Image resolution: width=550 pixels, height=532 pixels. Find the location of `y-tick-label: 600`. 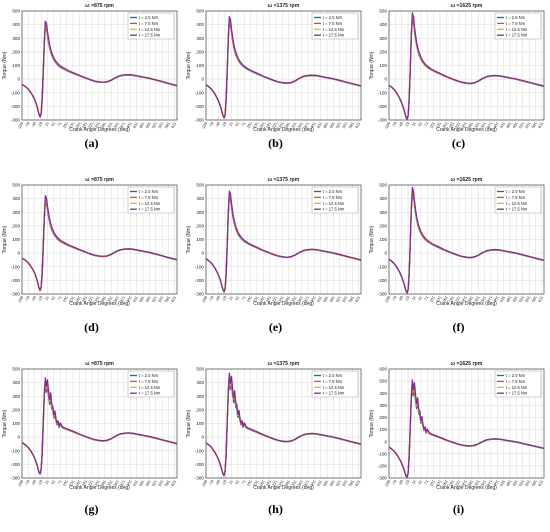

y-tick-label: 600 is located at coordinates (383, 369).